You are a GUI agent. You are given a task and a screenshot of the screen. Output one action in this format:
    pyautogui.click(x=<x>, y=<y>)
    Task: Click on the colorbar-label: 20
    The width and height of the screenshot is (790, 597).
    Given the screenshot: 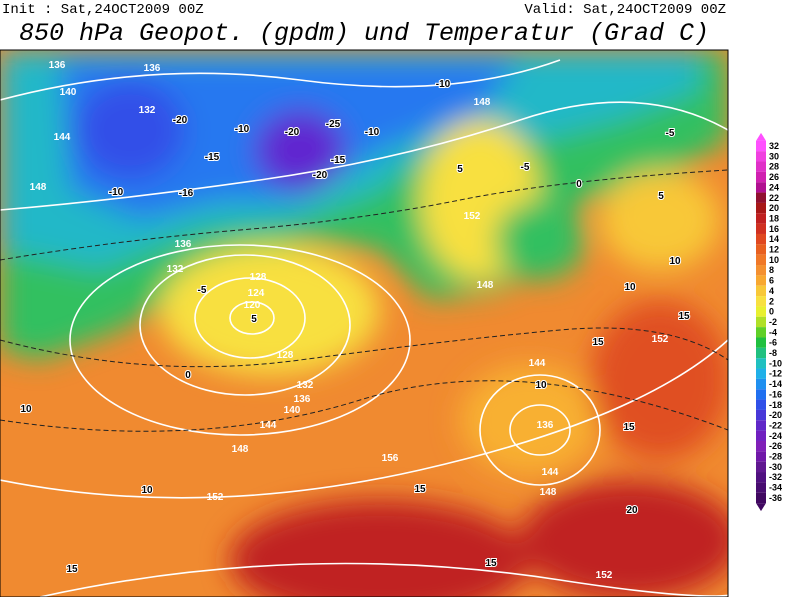 What is the action you would take?
    pyautogui.click(x=774, y=208)
    